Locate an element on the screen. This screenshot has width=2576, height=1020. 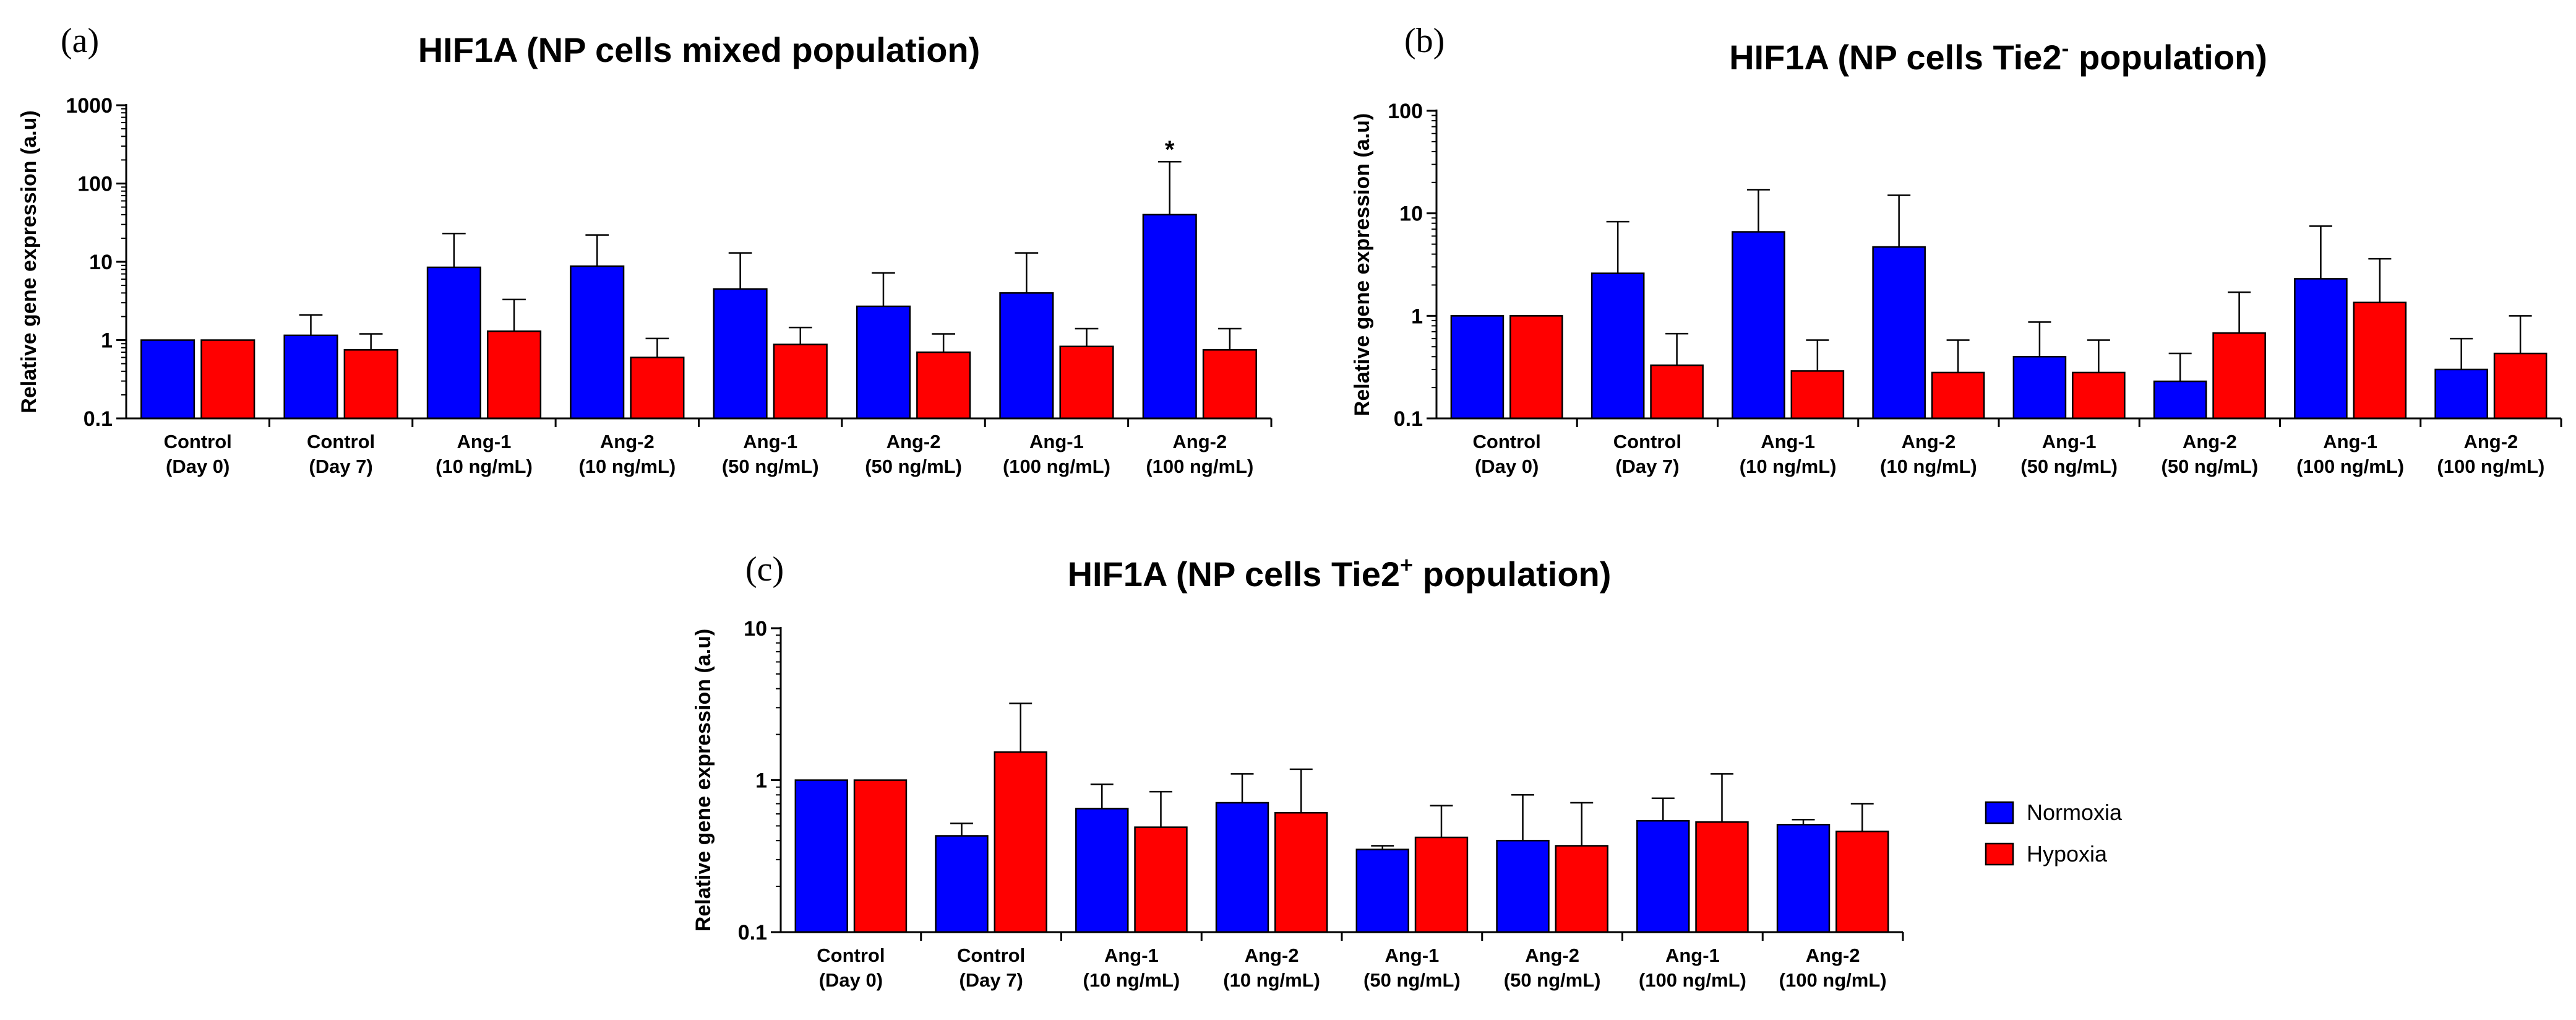
panel-label: (c) is located at coordinates (764, 569).